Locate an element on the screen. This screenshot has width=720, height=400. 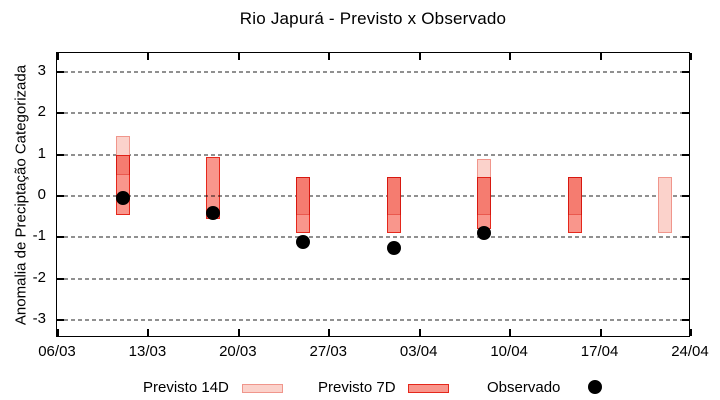
legend-swatch-previsto-7d is located at coordinates (428, 388).